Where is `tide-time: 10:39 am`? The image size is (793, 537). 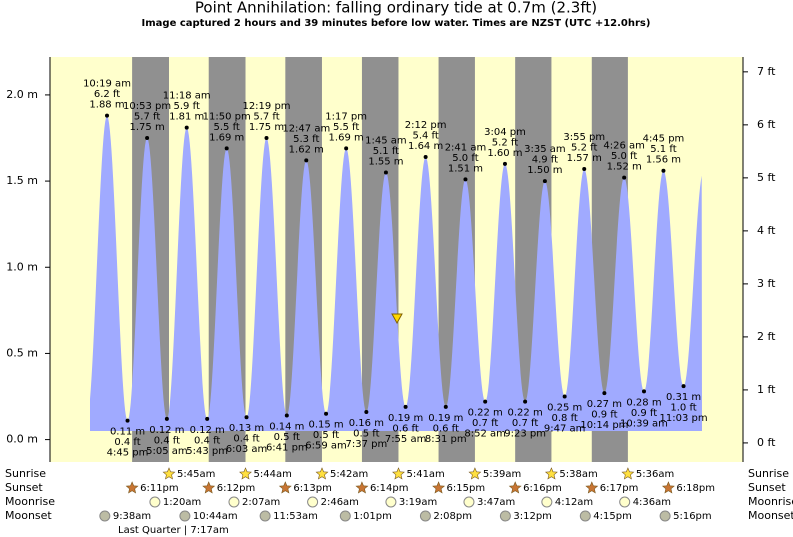 tide-time: 10:39 am is located at coordinates (644, 423).